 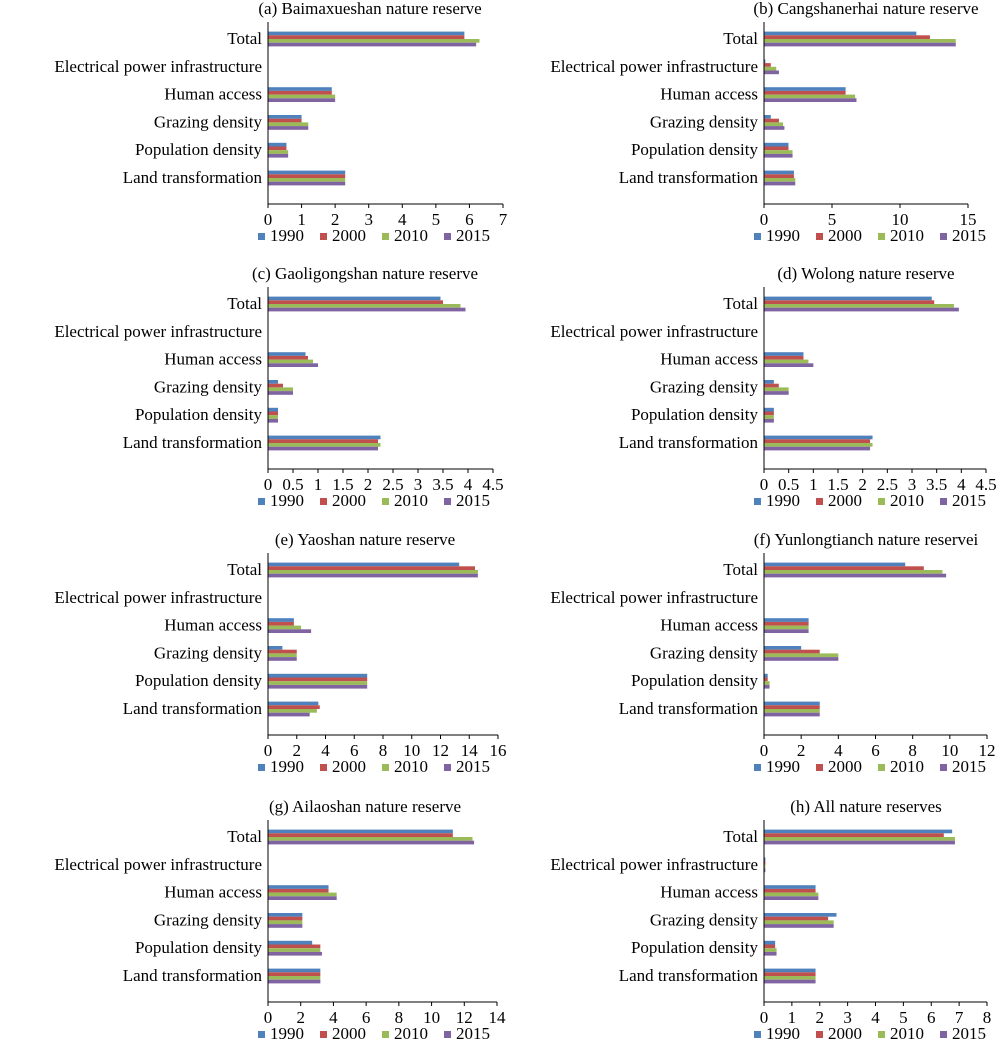 I want to click on x-tick-label: 7, so click(x=959, y=1017).